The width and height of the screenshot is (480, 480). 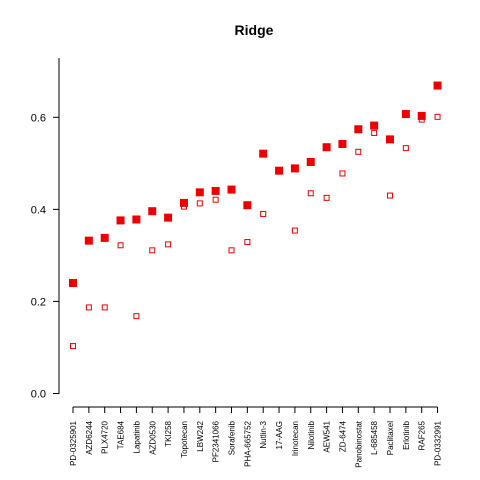 What do you see at coordinates (438, 442) in the screenshot?
I see `x-tick-label: PD-0332991` at bounding box center [438, 442].